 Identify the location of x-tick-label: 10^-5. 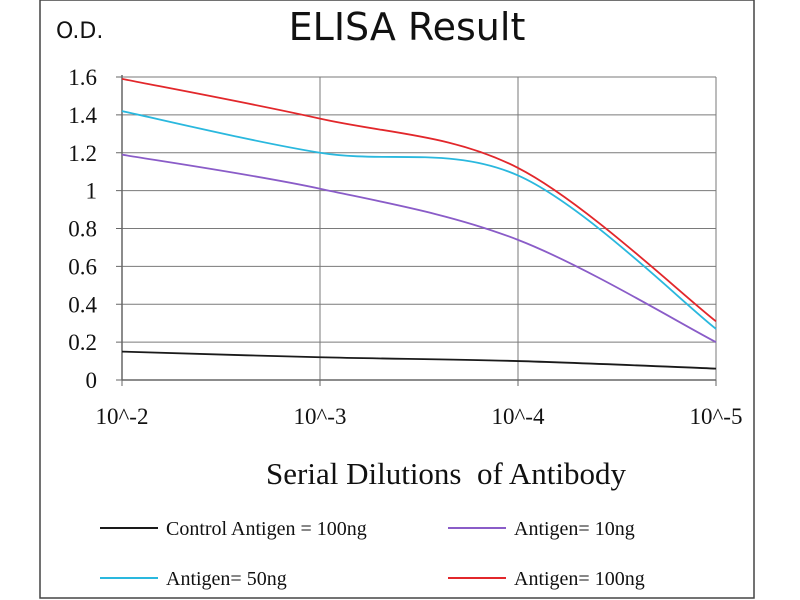
(716, 416).